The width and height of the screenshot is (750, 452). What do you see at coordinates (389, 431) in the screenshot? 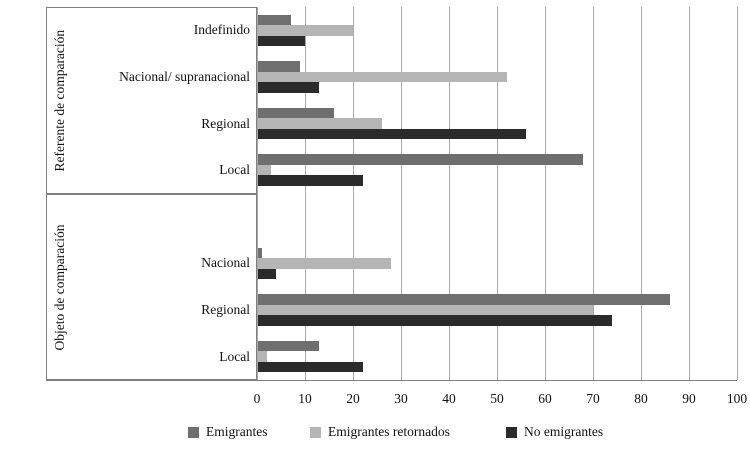
I see `legend-label: Emigrantes retornados` at bounding box center [389, 431].